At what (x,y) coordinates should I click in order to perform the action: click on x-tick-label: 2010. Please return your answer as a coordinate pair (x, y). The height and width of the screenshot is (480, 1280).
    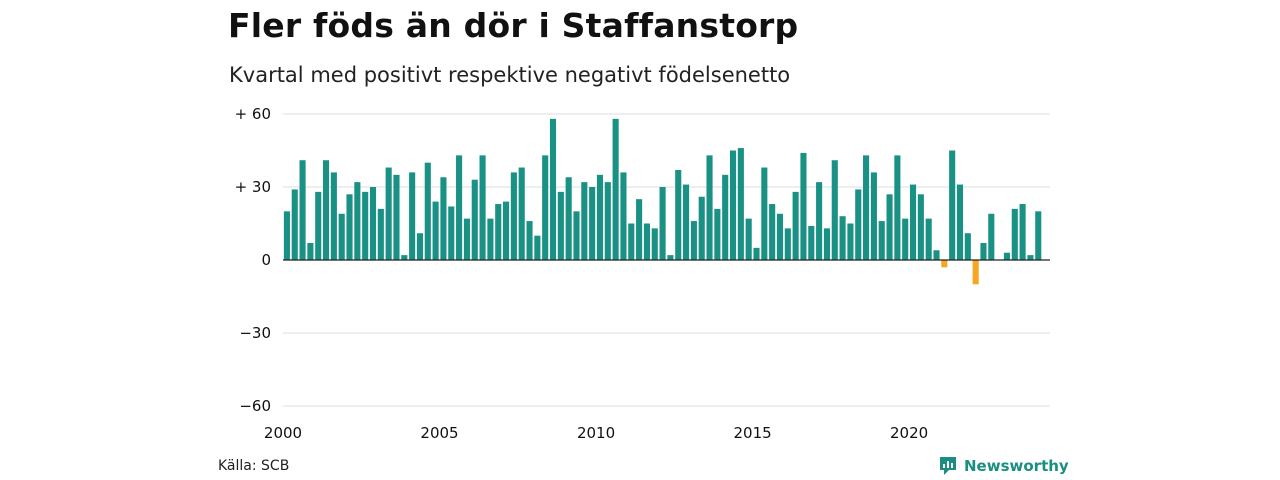
    Looking at the image, I should click on (596, 433).